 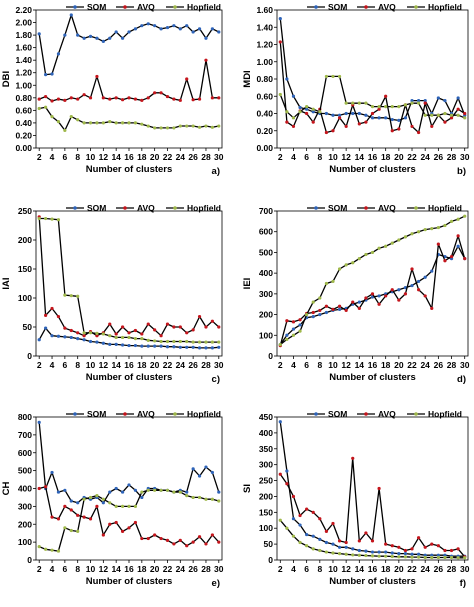 I want to click on x-tick-label: 26, so click(x=193, y=365).